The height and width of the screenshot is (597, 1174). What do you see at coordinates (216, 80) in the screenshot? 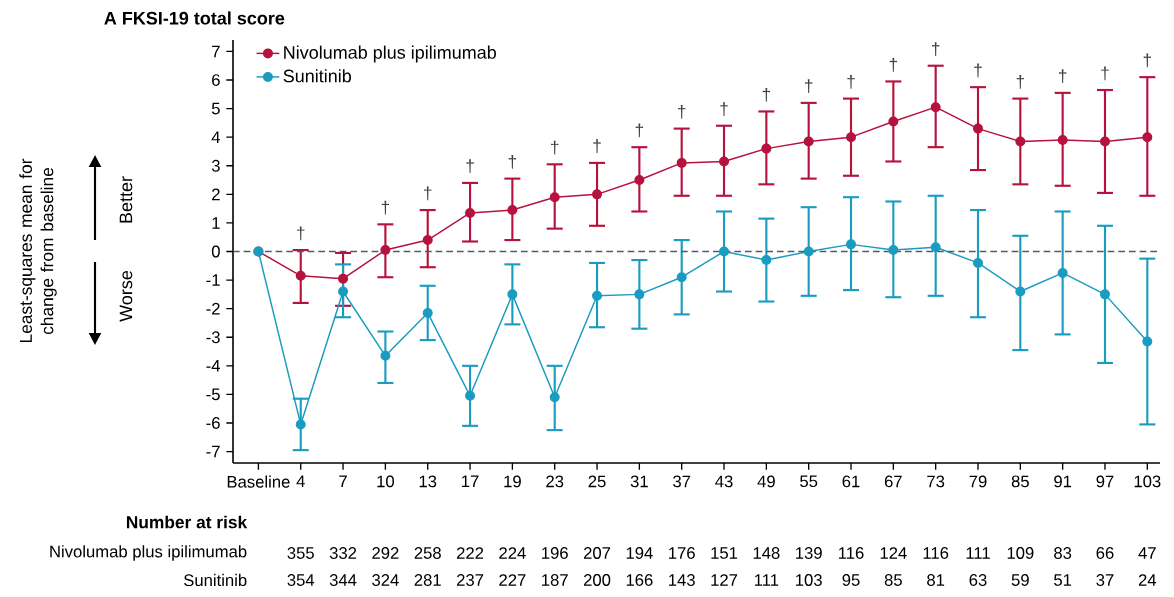
I see `y-tick-label: 6` at bounding box center [216, 80].